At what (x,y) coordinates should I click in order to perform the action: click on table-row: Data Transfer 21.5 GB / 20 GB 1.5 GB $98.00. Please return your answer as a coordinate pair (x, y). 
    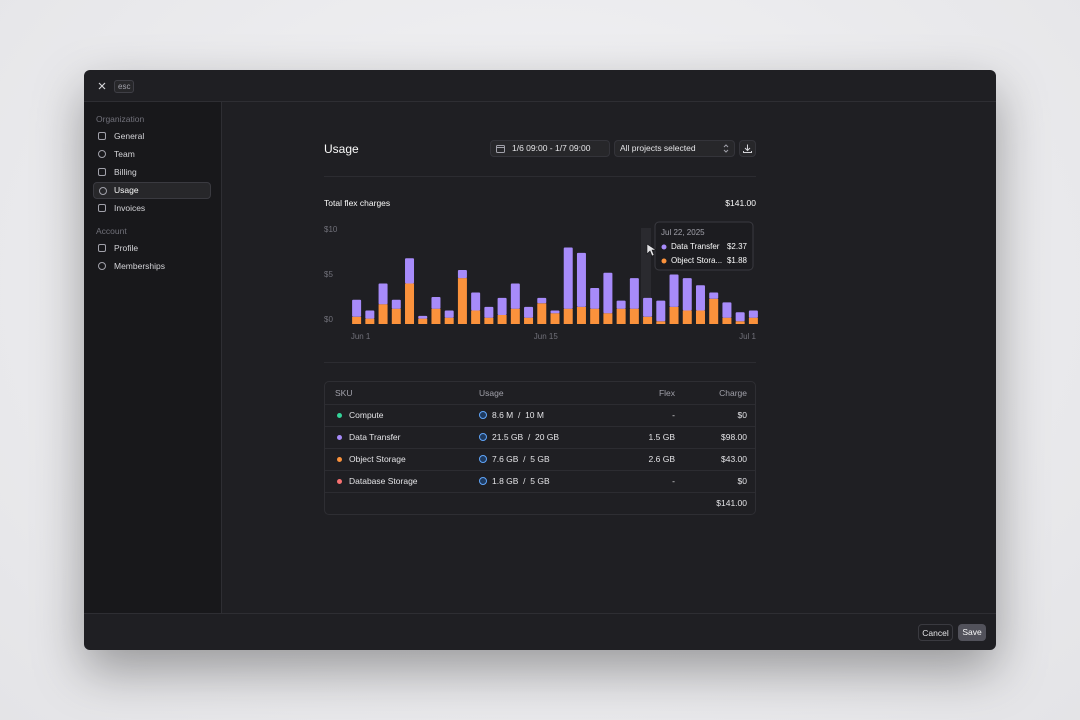
    Looking at the image, I should click on (540, 437).